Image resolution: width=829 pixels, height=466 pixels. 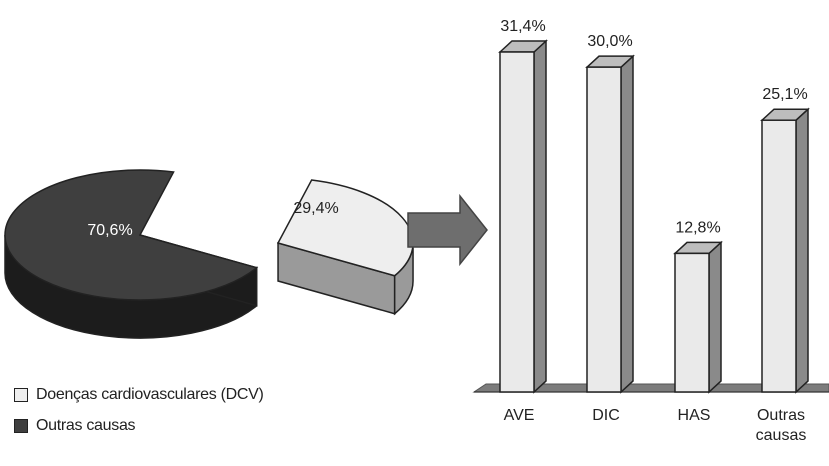 What do you see at coordinates (715, 317) in the screenshot?
I see `bar-side-has` at bounding box center [715, 317].